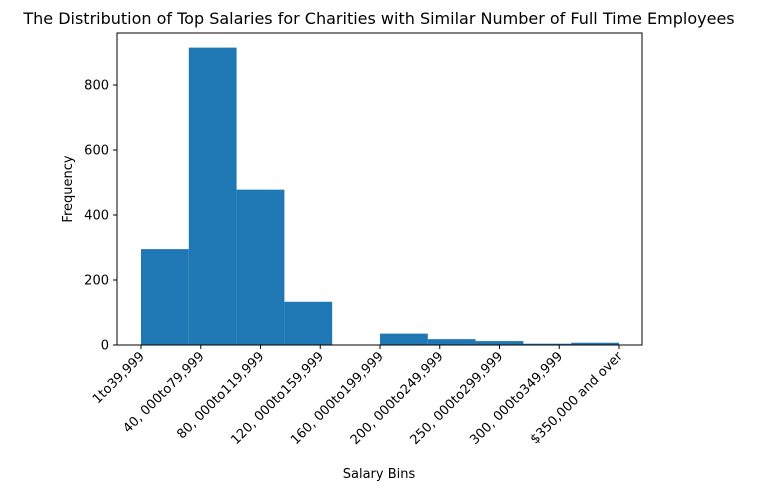 The width and height of the screenshot is (758, 489). What do you see at coordinates (96, 281) in the screenshot?
I see `y-tick-label-1: 200` at bounding box center [96, 281].